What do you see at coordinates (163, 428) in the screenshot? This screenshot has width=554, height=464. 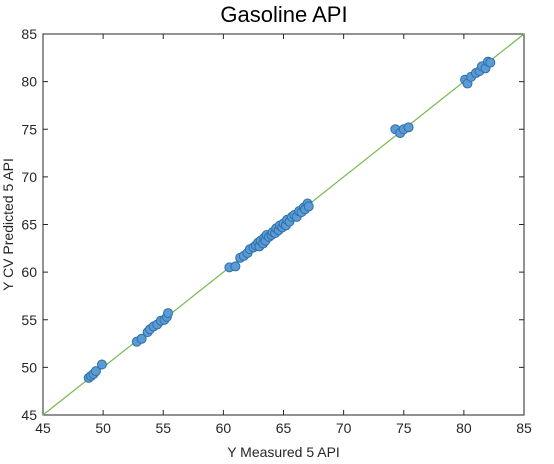 I see `x-tick-label: 55` at bounding box center [163, 428].